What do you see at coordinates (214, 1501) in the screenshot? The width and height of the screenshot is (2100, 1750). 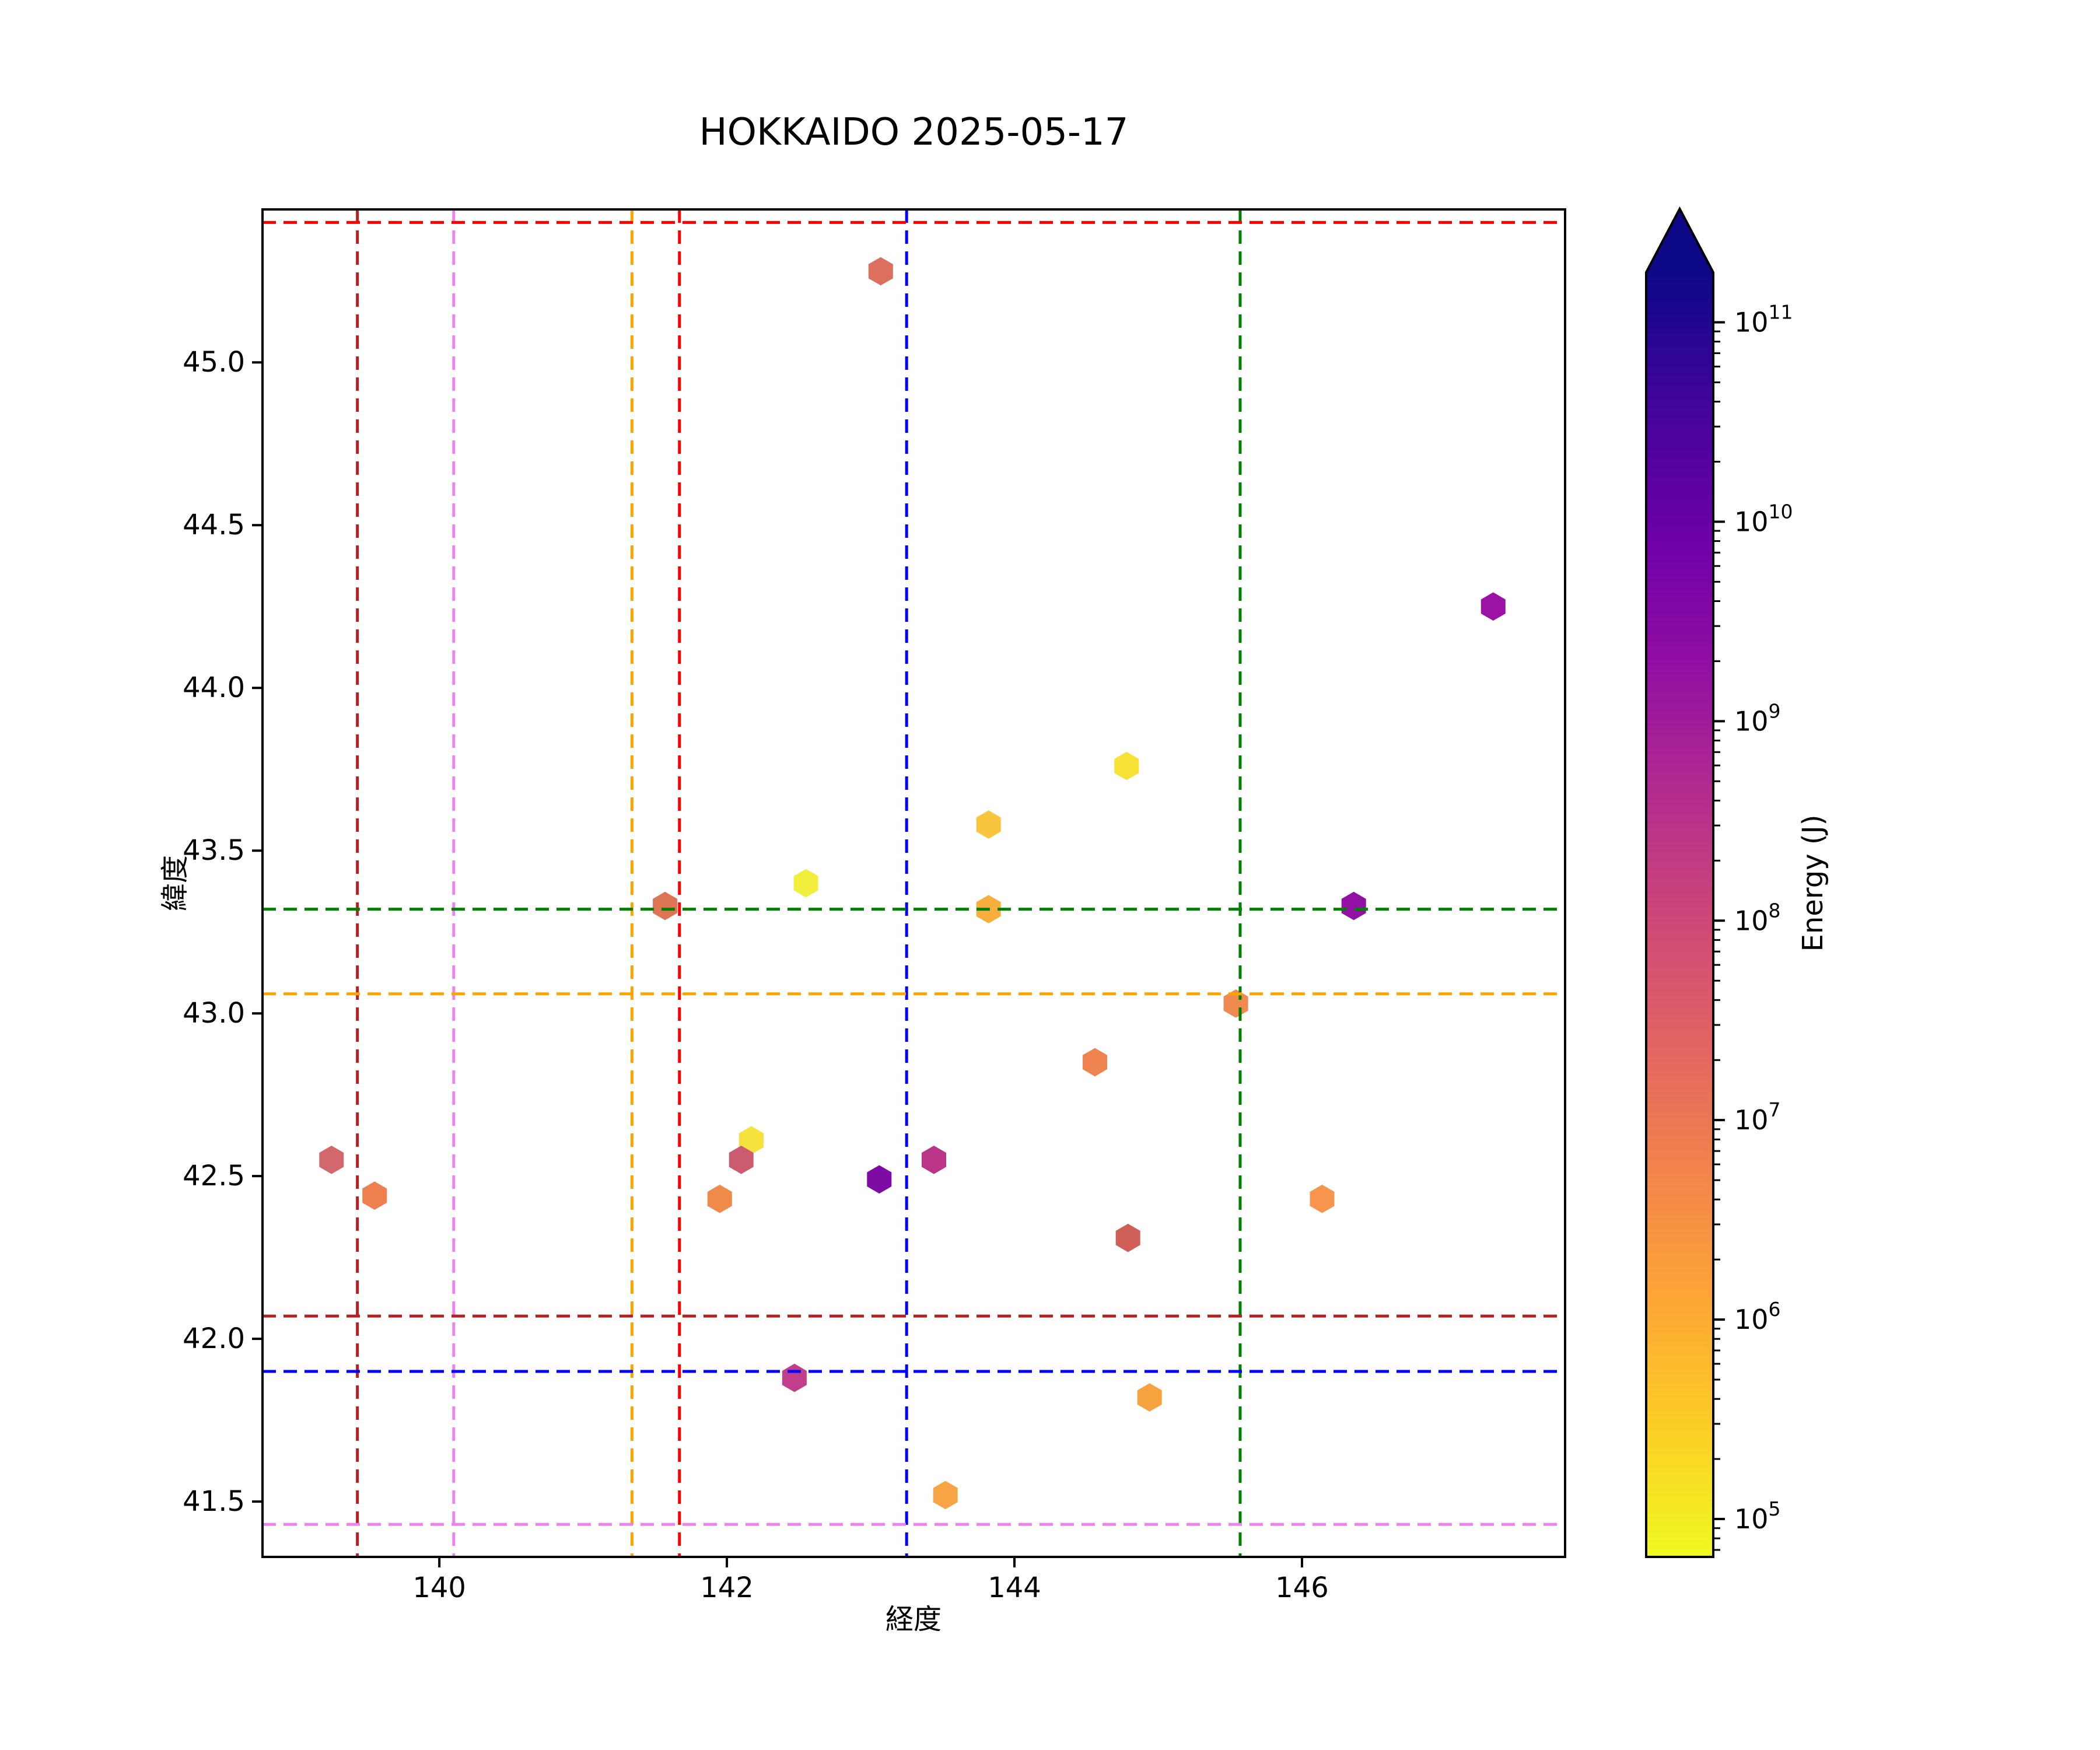 I see `y-tick-label: 41.5` at bounding box center [214, 1501].